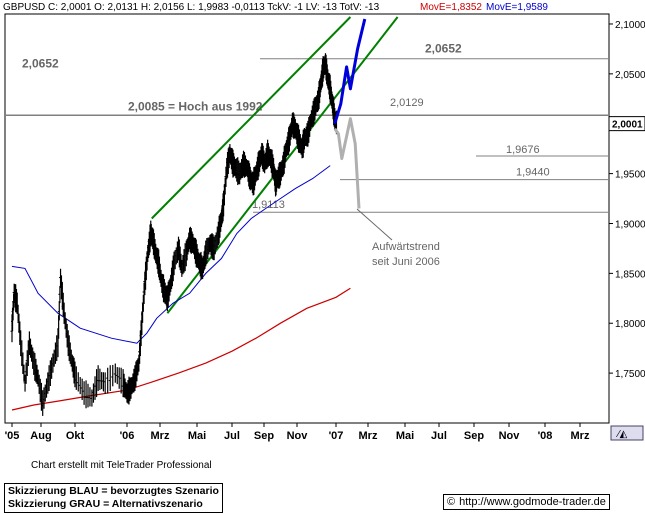 The image size is (645, 514). Describe the element at coordinates (398, 238) in the screenshot. I see `annotations: Aufwärtstrend seit Juni 2006` at that location.